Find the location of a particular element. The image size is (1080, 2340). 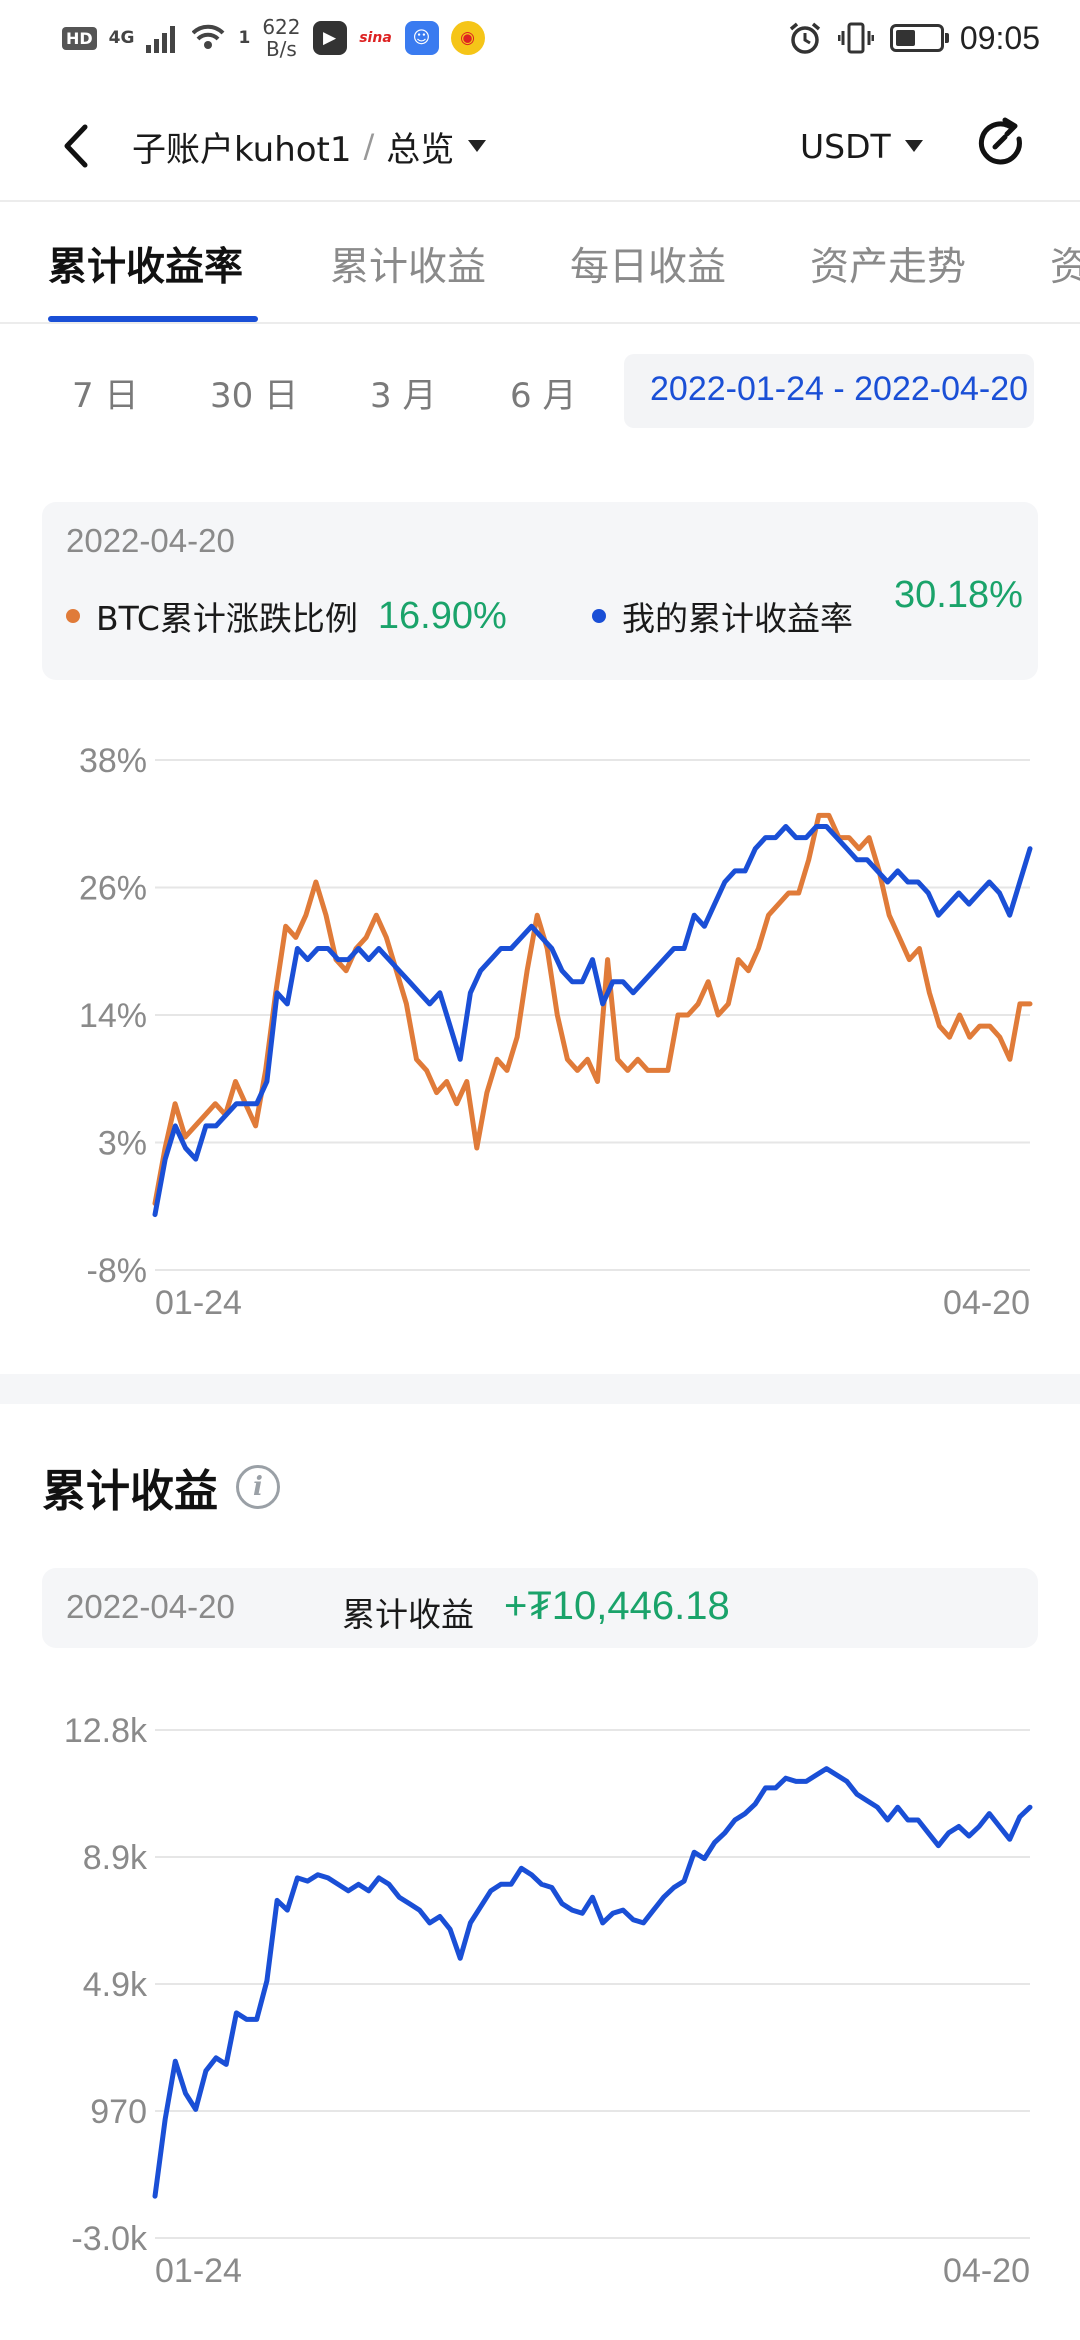

view-name: 总览 is located at coordinates (420, 149).